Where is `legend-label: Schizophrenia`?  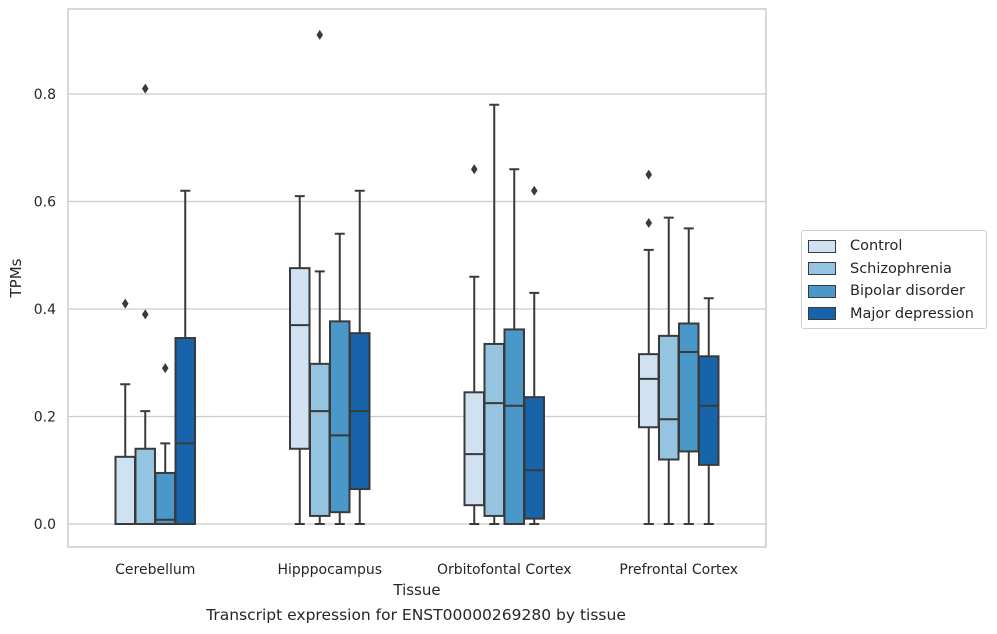 legend-label: Schizophrenia is located at coordinates (901, 268).